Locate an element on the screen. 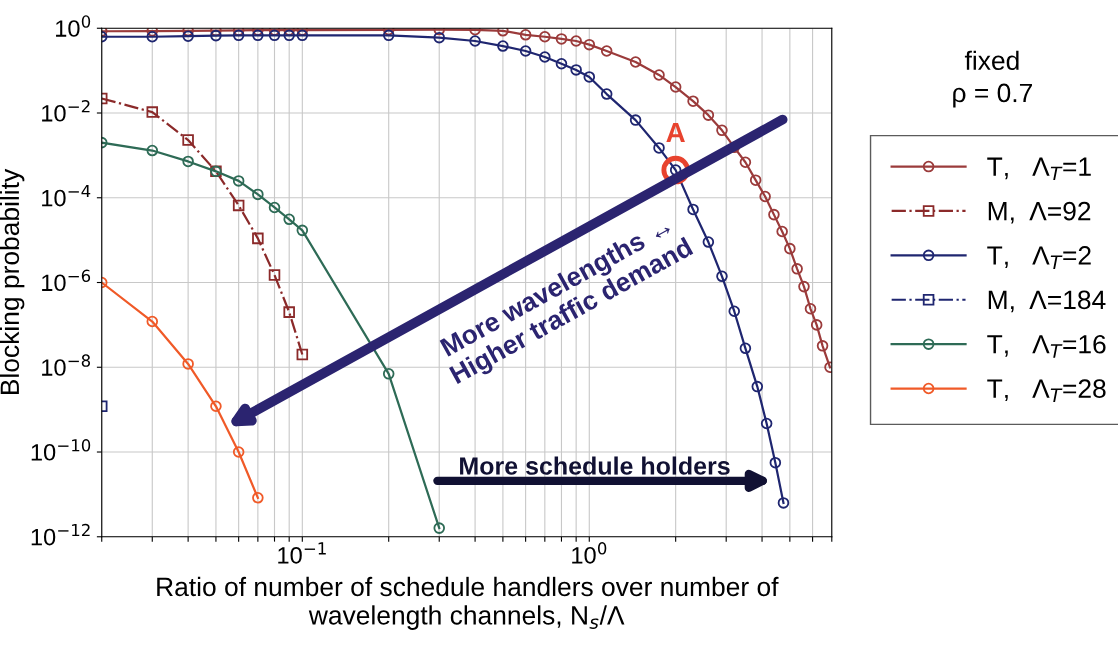  legend-label: T, Λ$_{T}$=2 is located at coordinates (1039, 257).